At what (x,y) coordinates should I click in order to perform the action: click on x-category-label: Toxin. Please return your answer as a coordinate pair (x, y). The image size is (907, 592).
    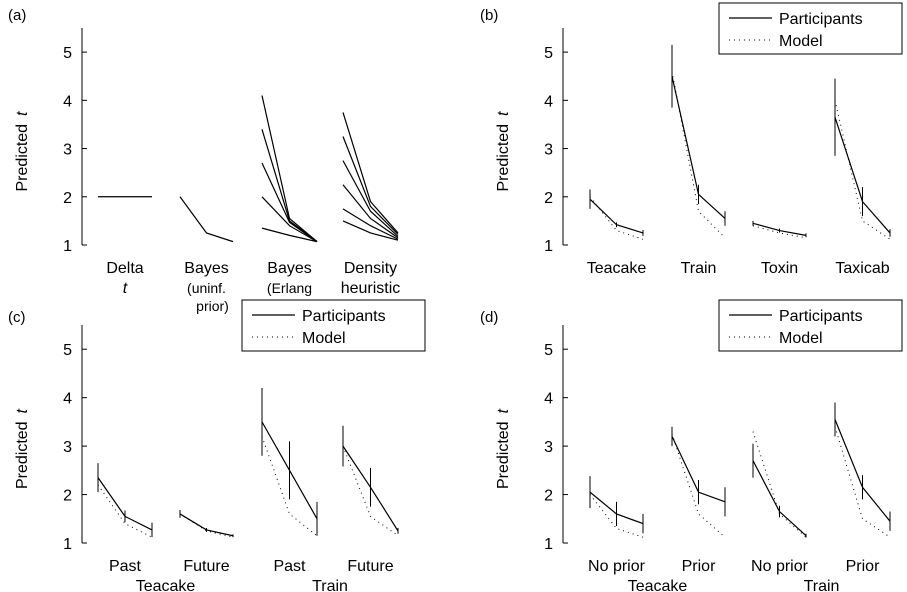
    Looking at the image, I should click on (779, 268).